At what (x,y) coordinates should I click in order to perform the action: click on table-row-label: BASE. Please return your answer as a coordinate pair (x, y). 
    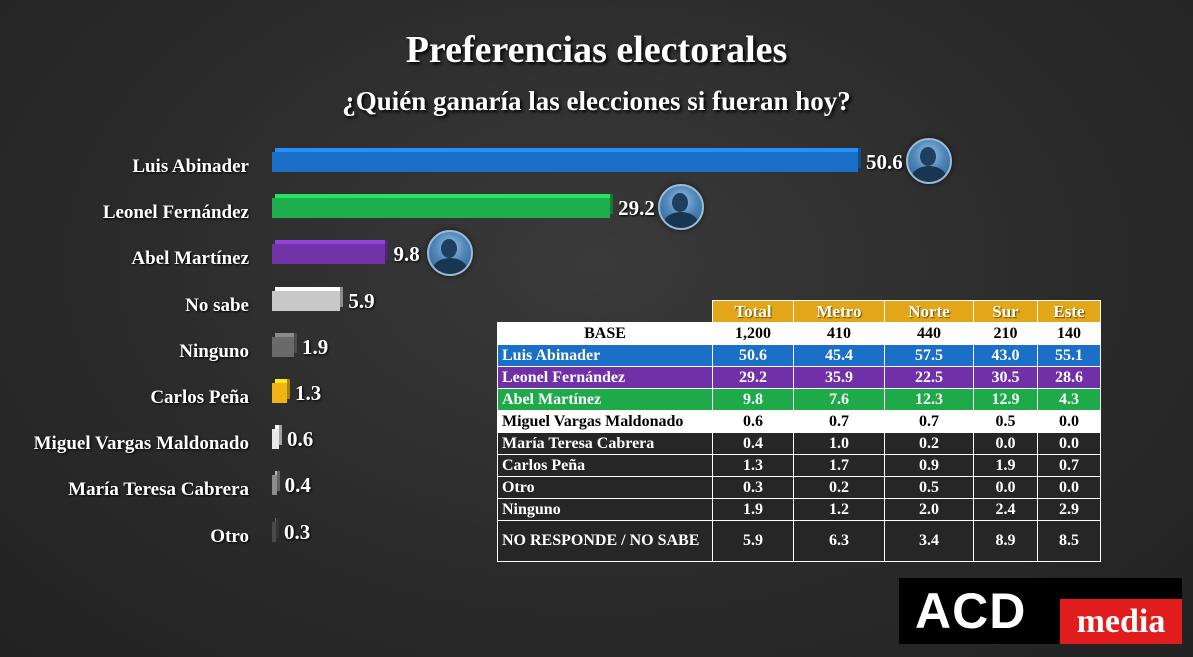
    Looking at the image, I should click on (605, 333).